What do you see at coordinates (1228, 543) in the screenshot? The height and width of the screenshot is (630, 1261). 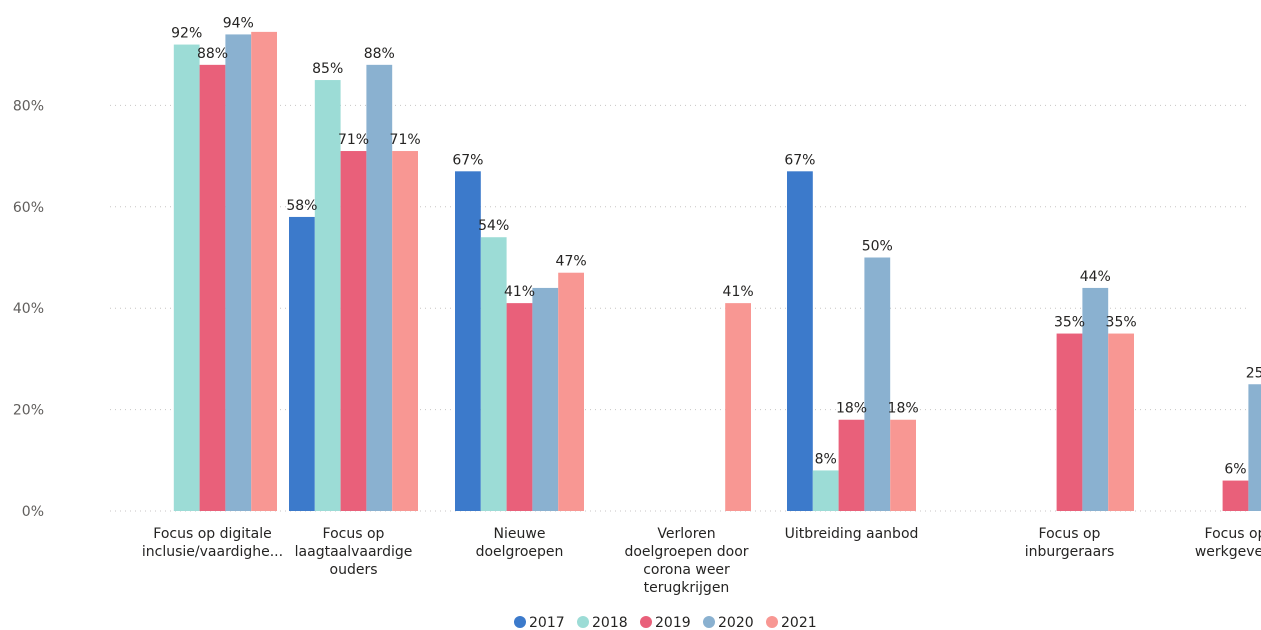 I see `category-label: Focus opwerkgevers` at bounding box center [1228, 543].